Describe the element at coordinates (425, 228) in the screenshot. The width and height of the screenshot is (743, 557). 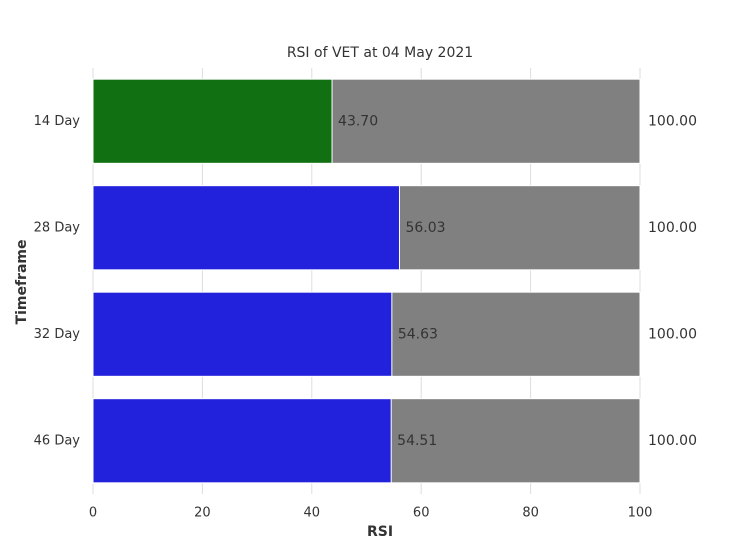
I see `value-label: 56.03` at that location.